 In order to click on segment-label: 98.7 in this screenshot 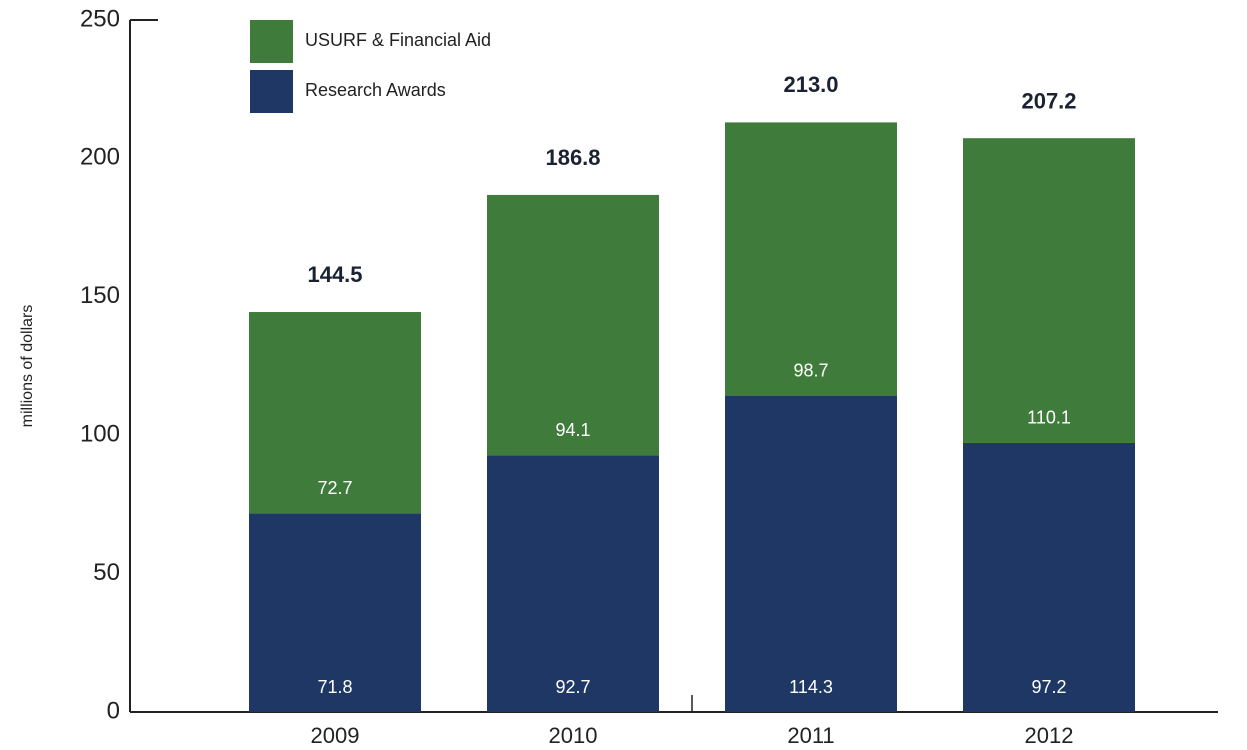, I will do `click(810, 370)`.